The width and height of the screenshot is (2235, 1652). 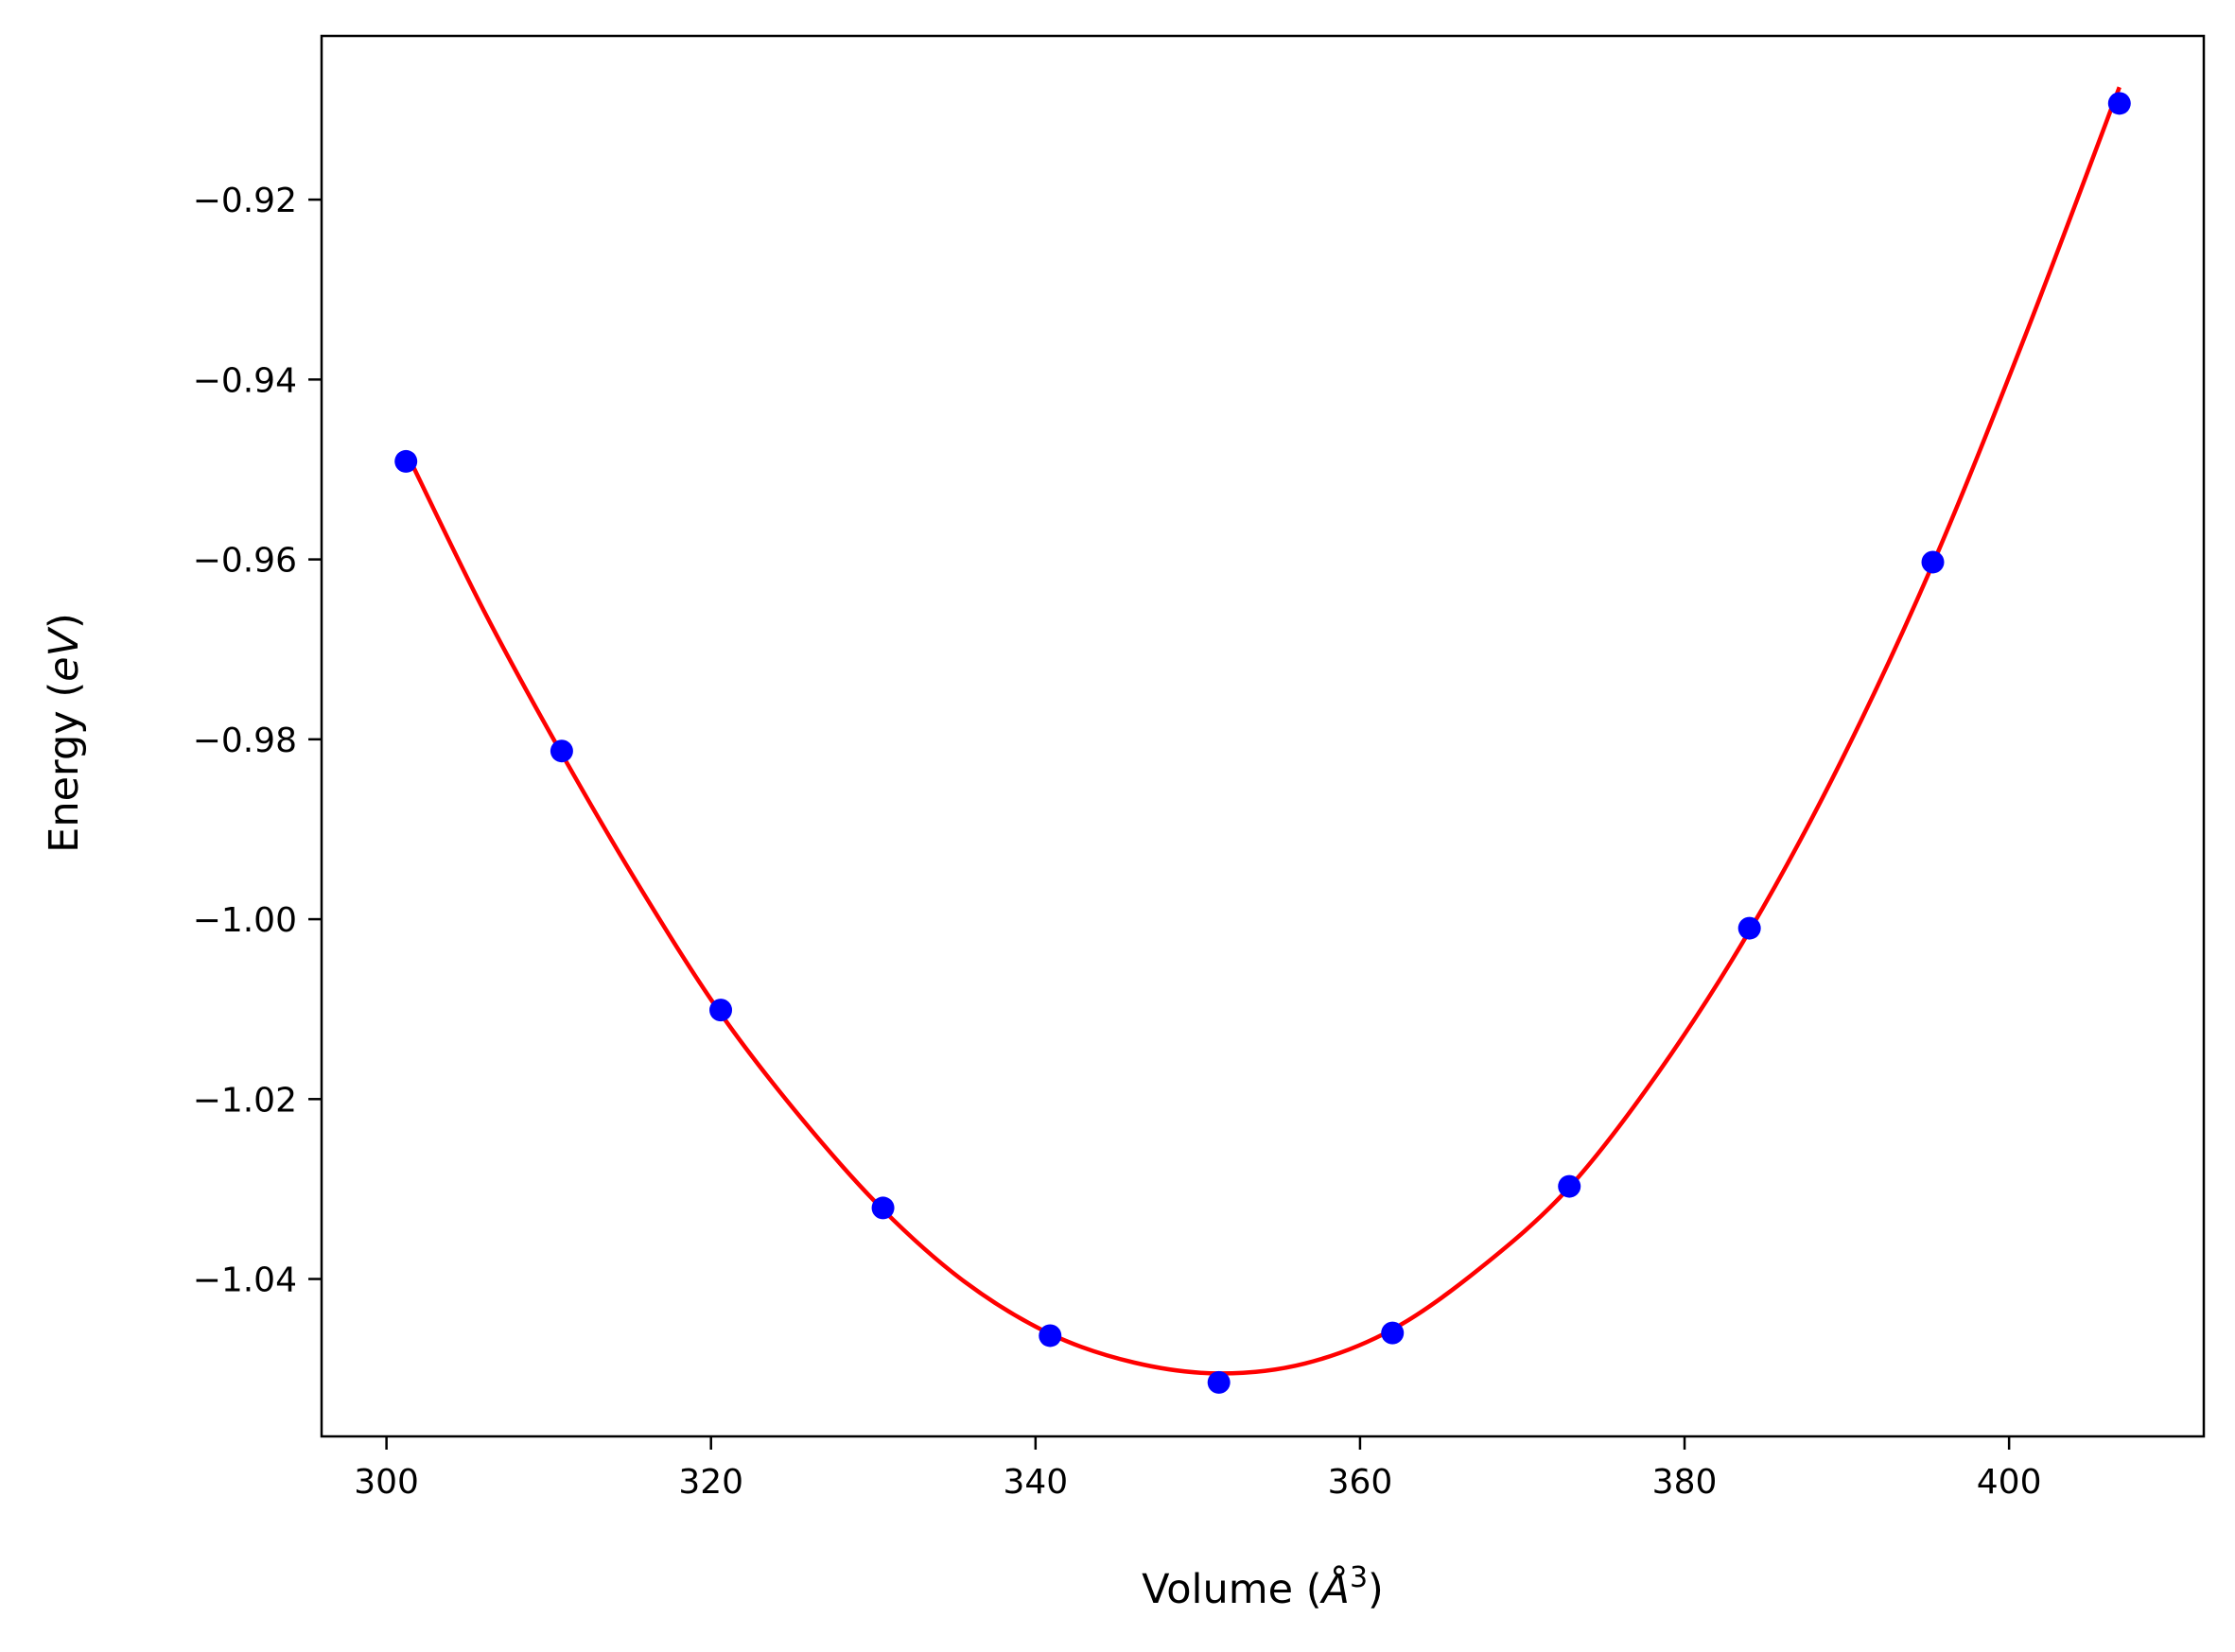 I want to click on y-tick-label: −0.98, so click(x=245, y=741).